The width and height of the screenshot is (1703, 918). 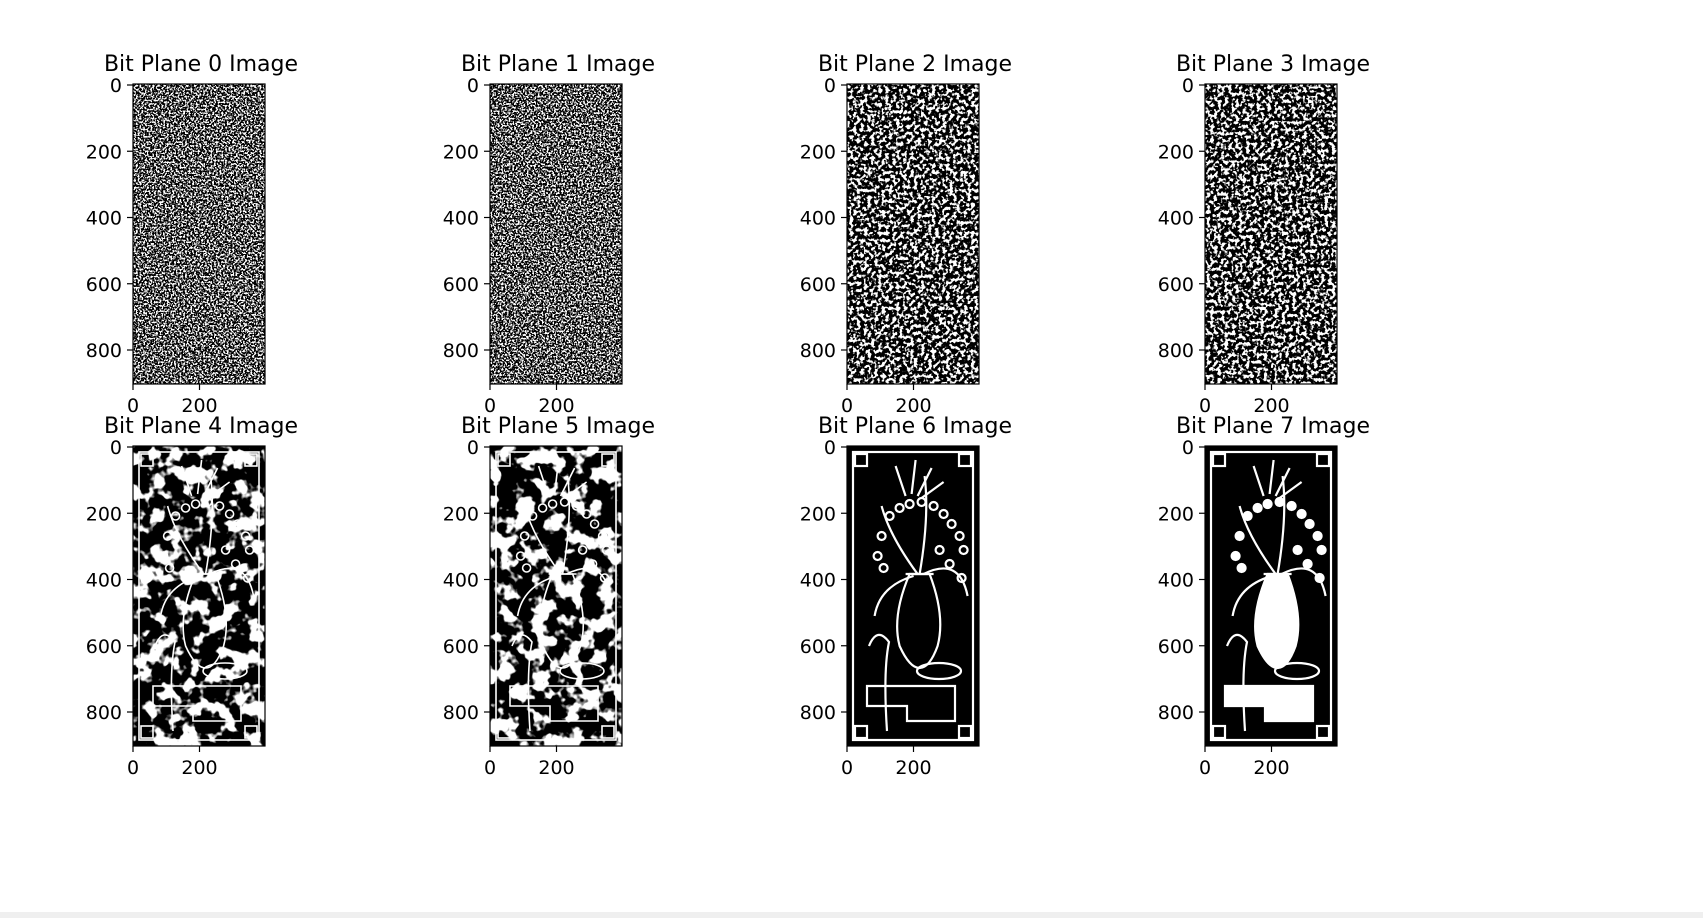 What do you see at coordinates (556, 234) in the screenshot?
I see `bit-plane-1-image` at bounding box center [556, 234].